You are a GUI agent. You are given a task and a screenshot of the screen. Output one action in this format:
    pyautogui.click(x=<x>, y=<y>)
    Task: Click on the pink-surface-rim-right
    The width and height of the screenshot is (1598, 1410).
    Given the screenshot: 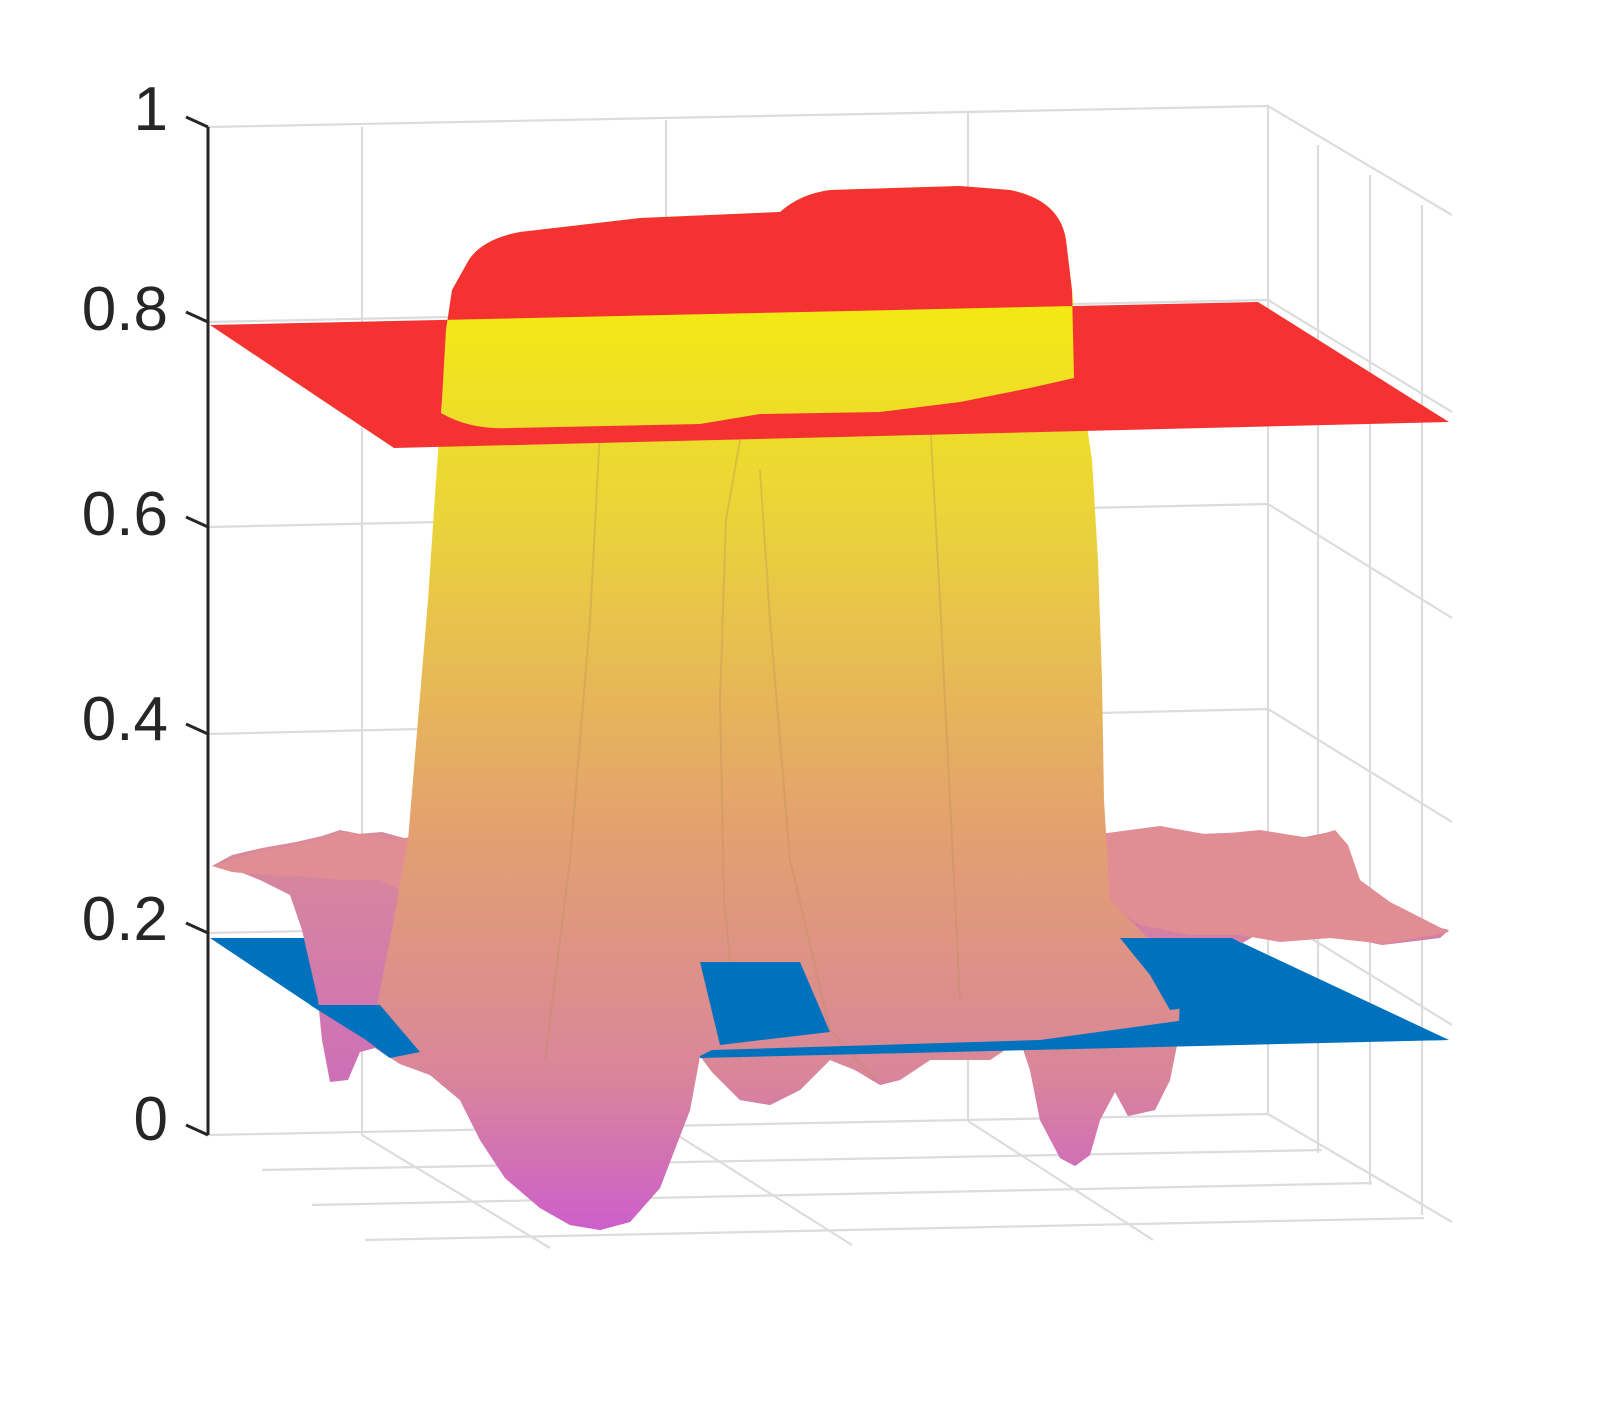 What is the action you would take?
    pyautogui.click(x=1274, y=885)
    